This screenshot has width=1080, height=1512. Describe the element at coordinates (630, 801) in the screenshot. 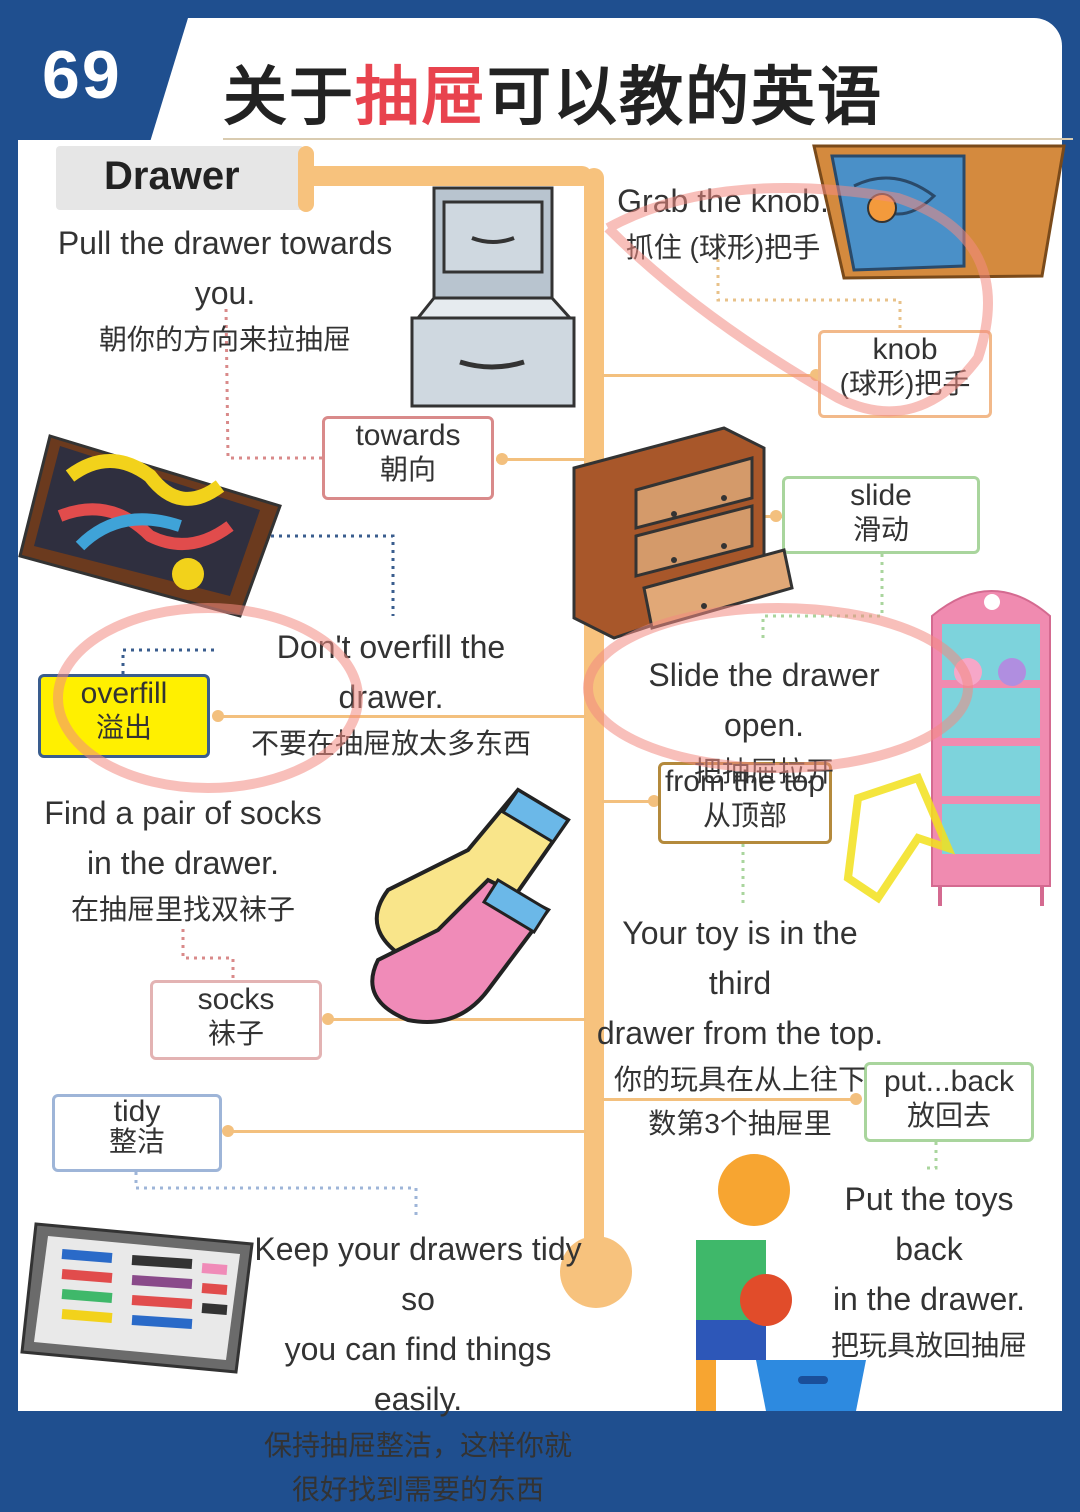

I see `branch-from-top` at that location.